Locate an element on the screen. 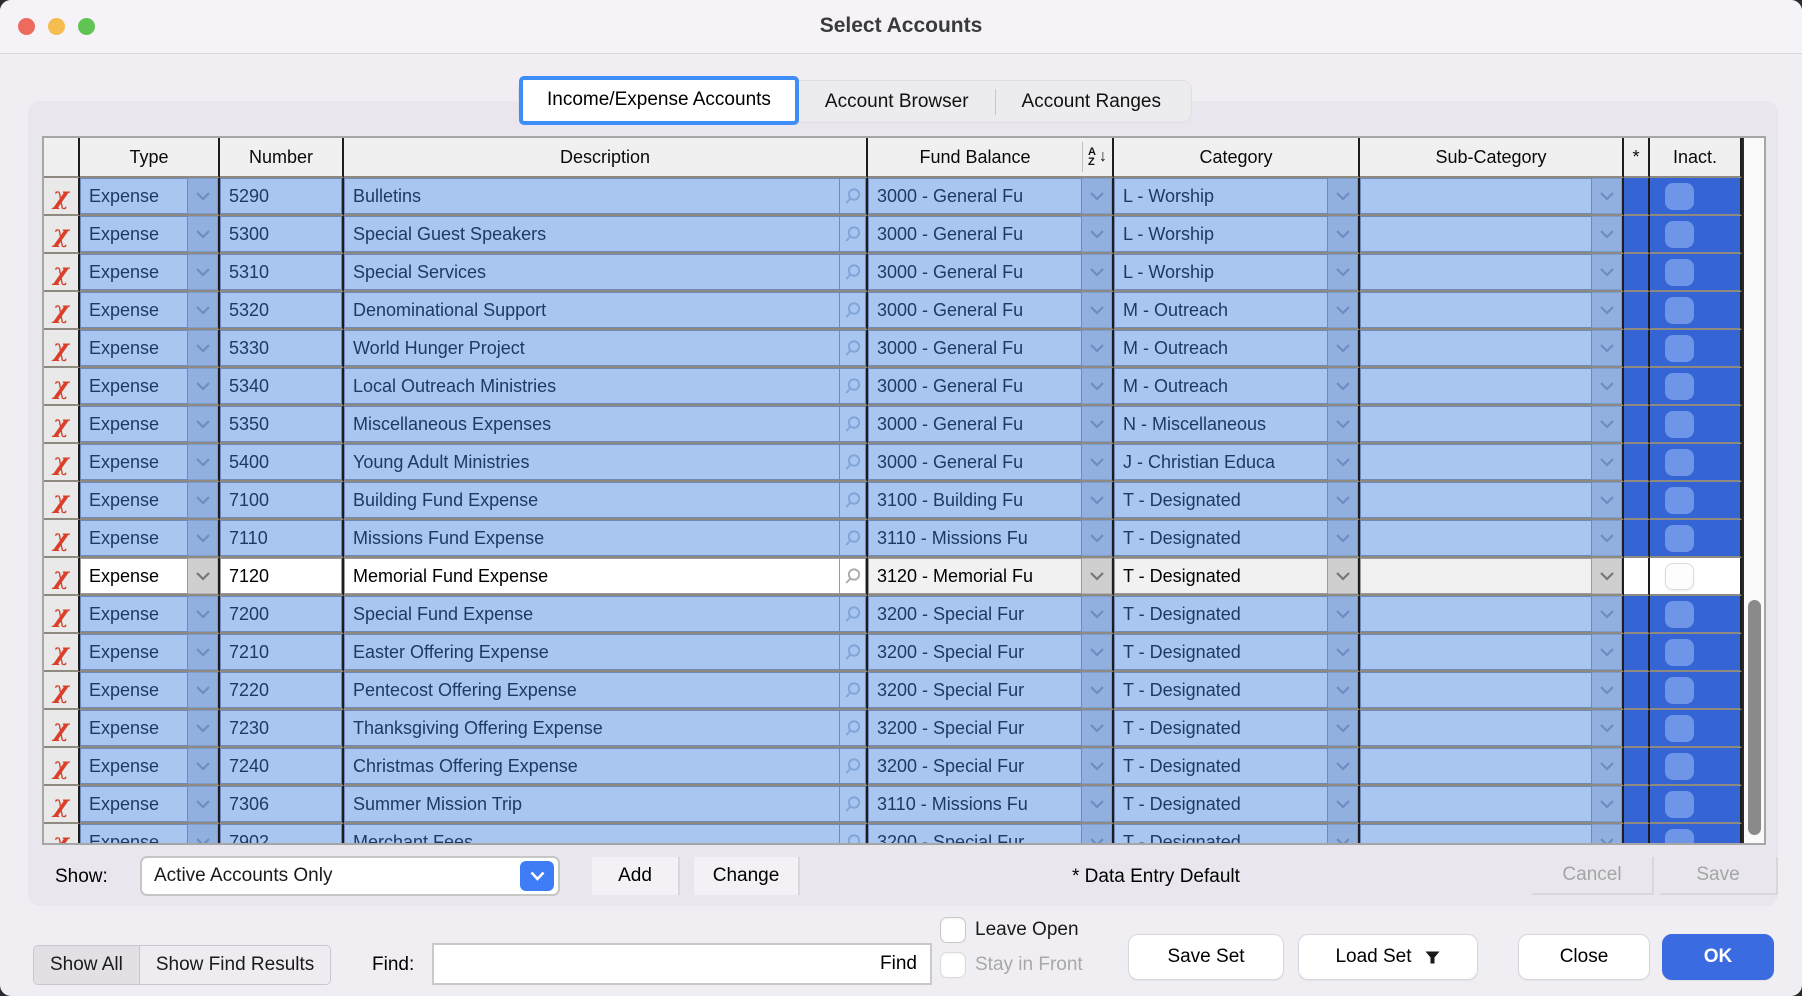 The height and width of the screenshot is (996, 1802). ok-button: OK is located at coordinates (1718, 957).